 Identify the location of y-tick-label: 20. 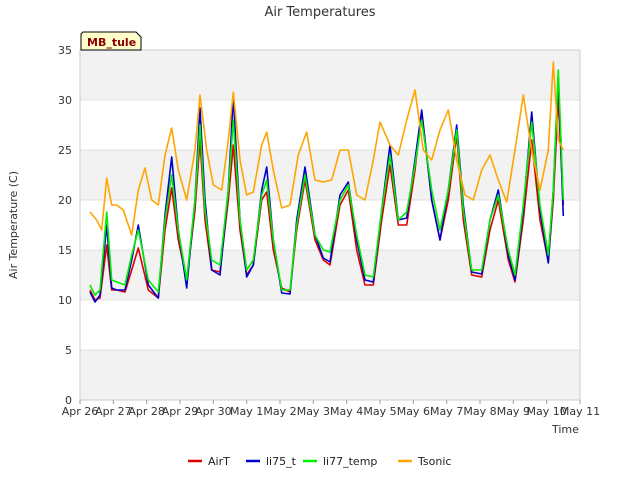
(65, 200).